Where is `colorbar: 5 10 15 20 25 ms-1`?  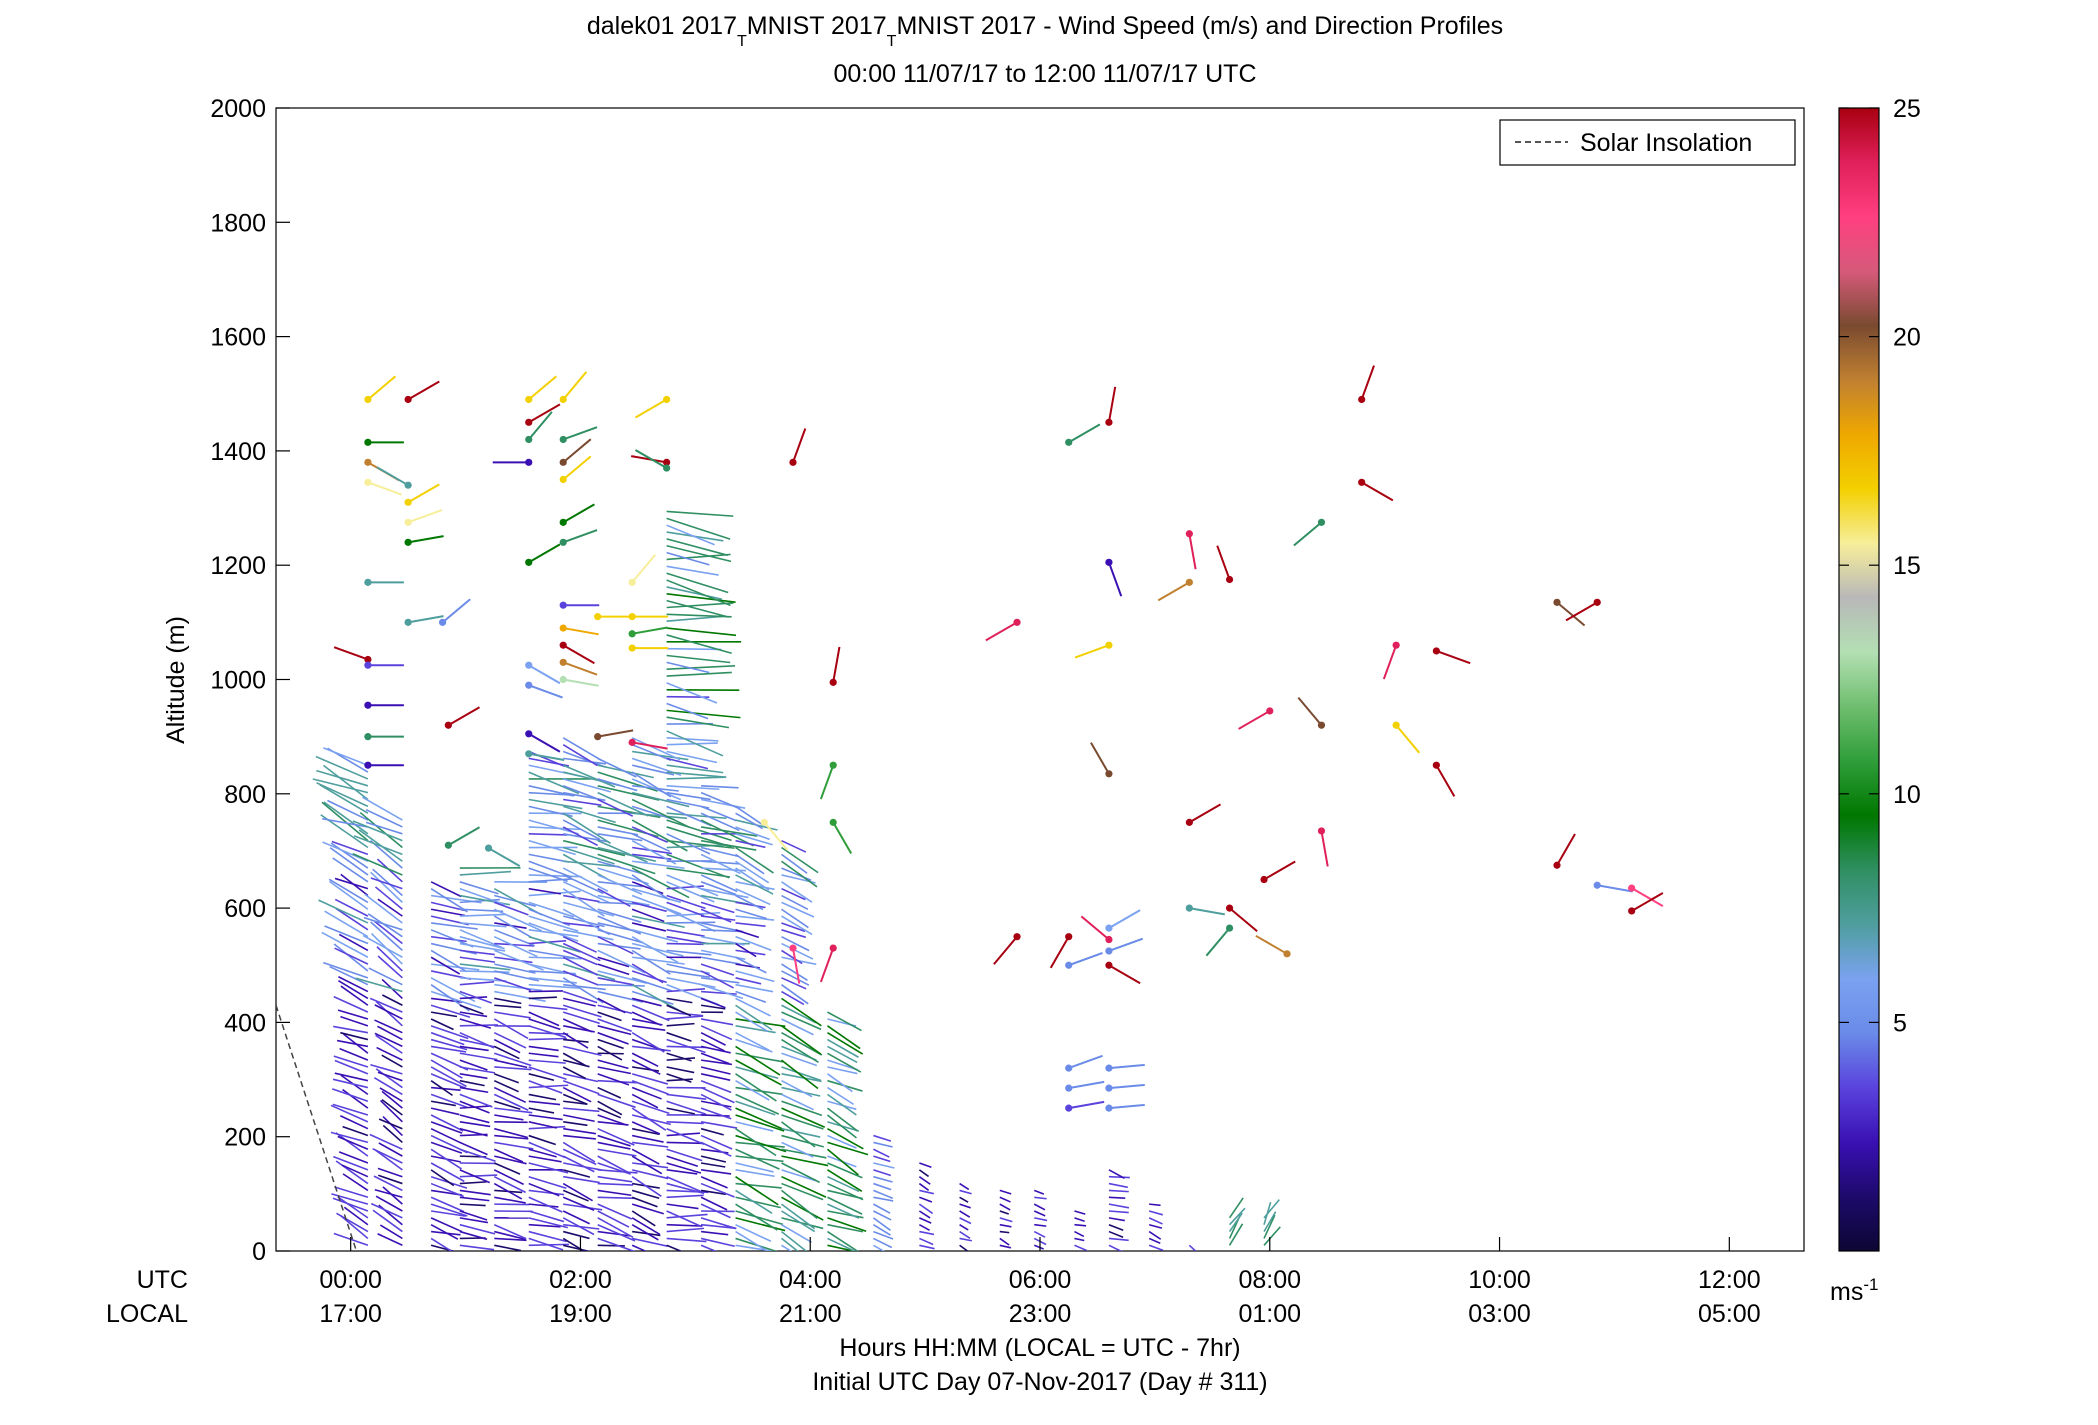 colorbar: 5 10 15 20 25 ms-1 is located at coordinates (1875, 700).